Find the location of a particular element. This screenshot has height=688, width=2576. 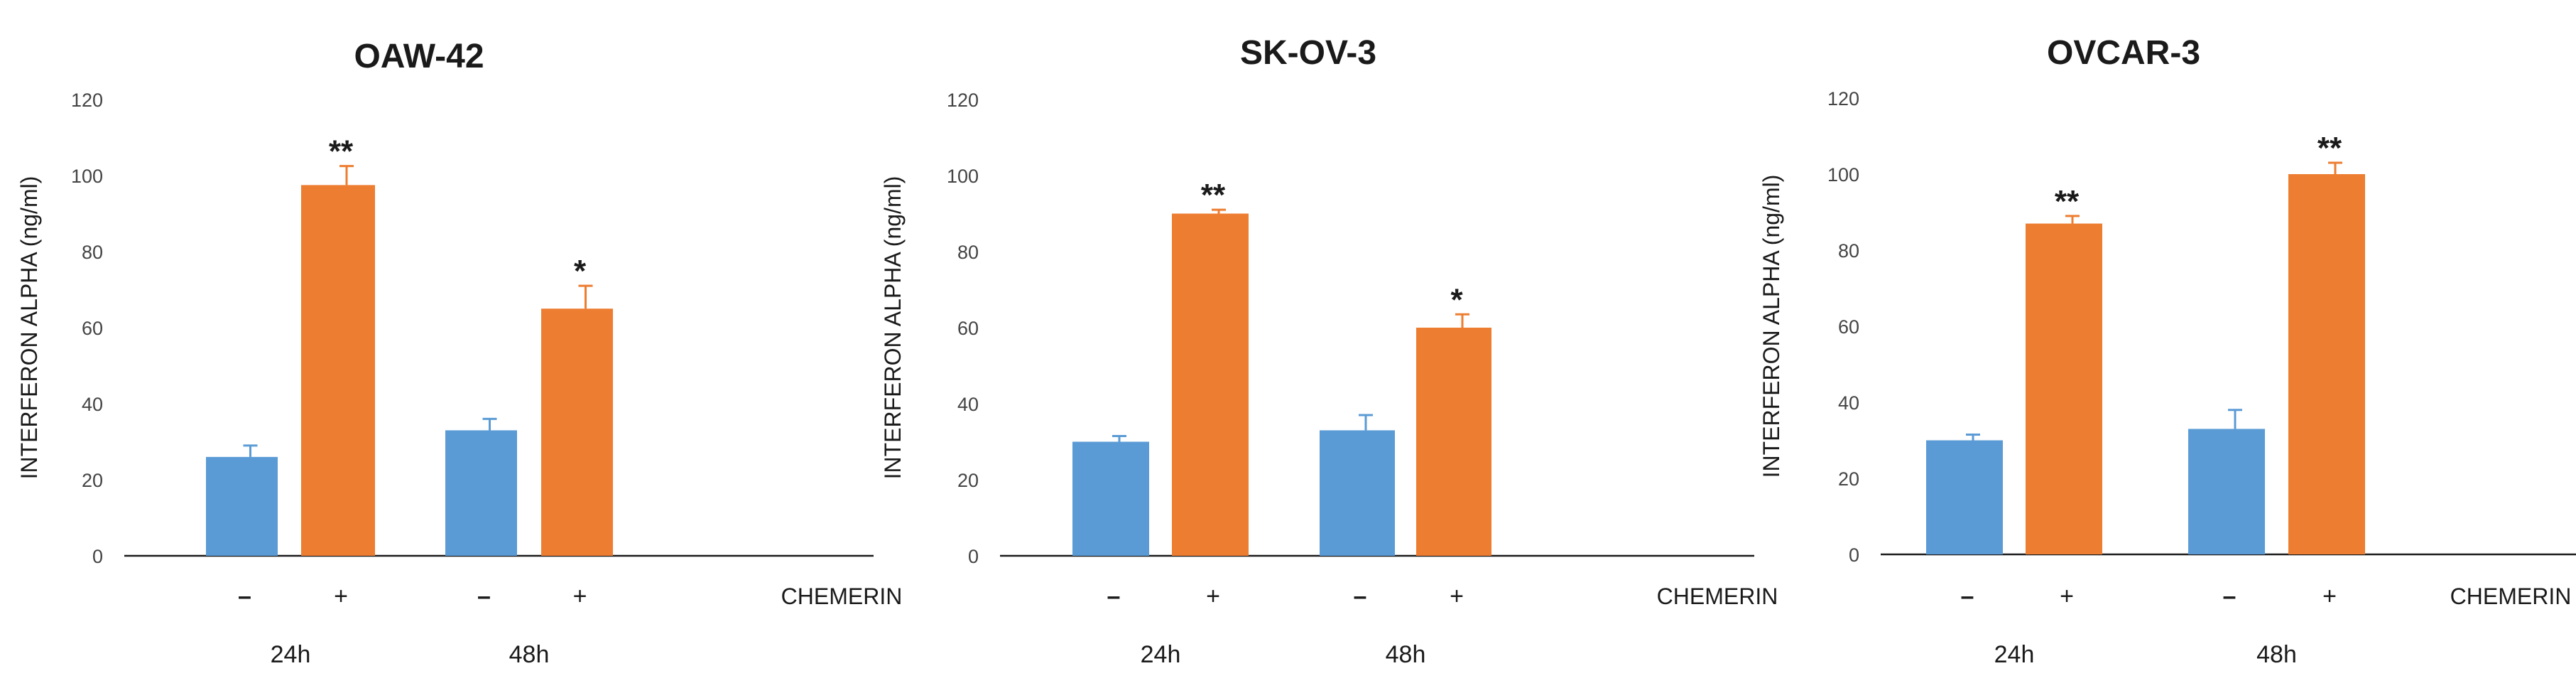

chart-title: OAW-42 is located at coordinates (419, 56).